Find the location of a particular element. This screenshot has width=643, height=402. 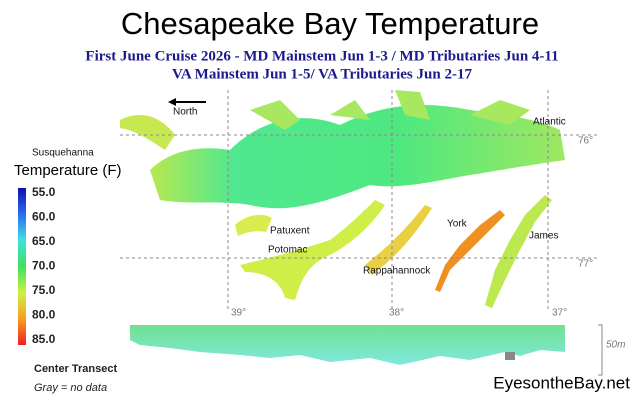

legend-ticks: 55.0 60.0 65.0 70.0 75.0 80.0 85.0 is located at coordinates (44, 265).